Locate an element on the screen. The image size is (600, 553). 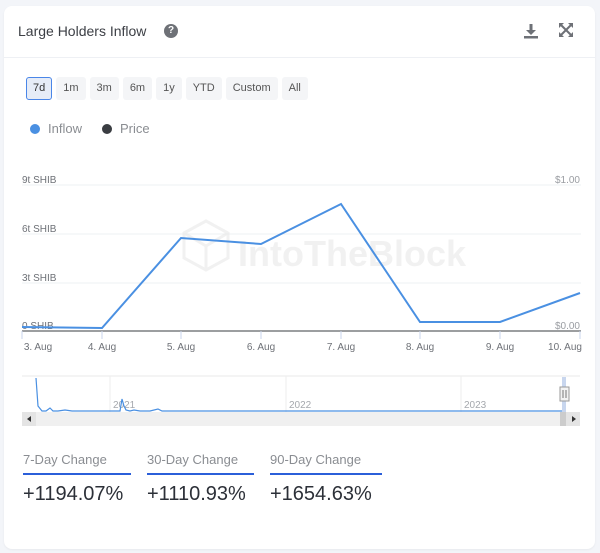
range-1y-button: 1y is located at coordinates (169, 88).